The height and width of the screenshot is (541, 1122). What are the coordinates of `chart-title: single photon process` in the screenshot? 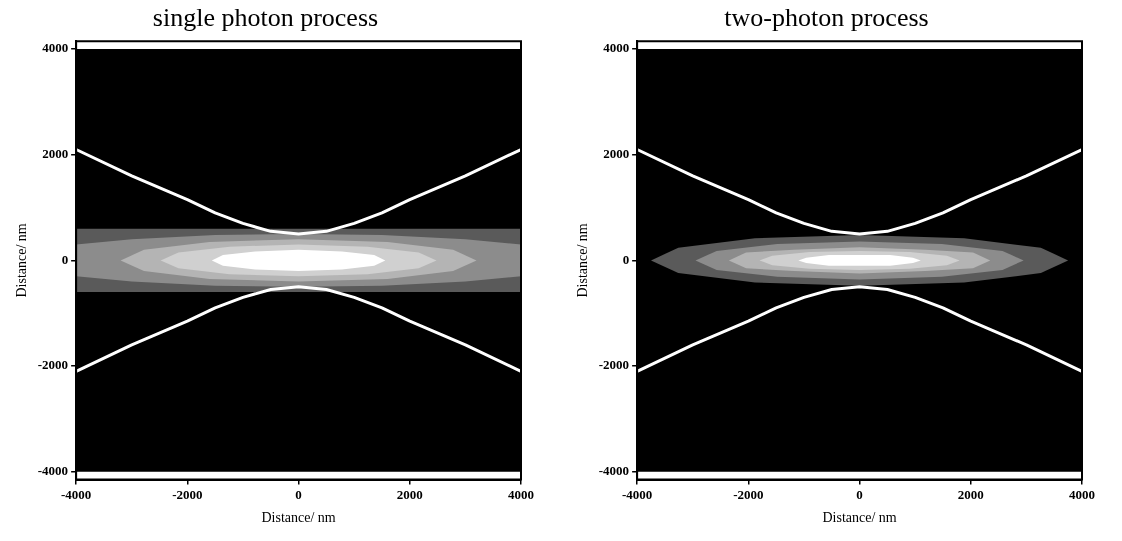 It's located at (265, 18).